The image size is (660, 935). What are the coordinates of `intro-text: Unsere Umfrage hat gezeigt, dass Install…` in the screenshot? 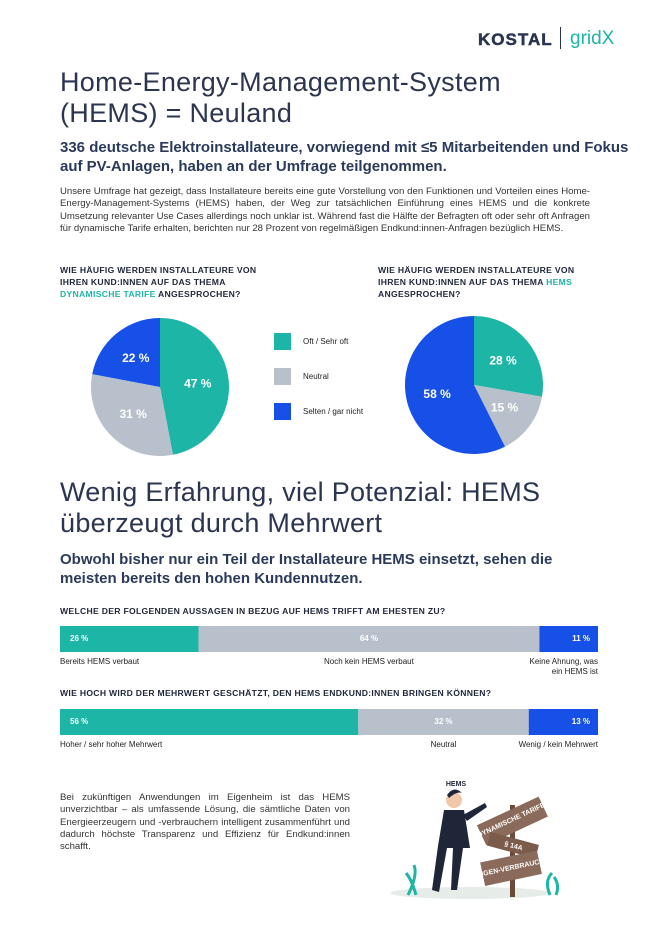 It's located at (325, 210).